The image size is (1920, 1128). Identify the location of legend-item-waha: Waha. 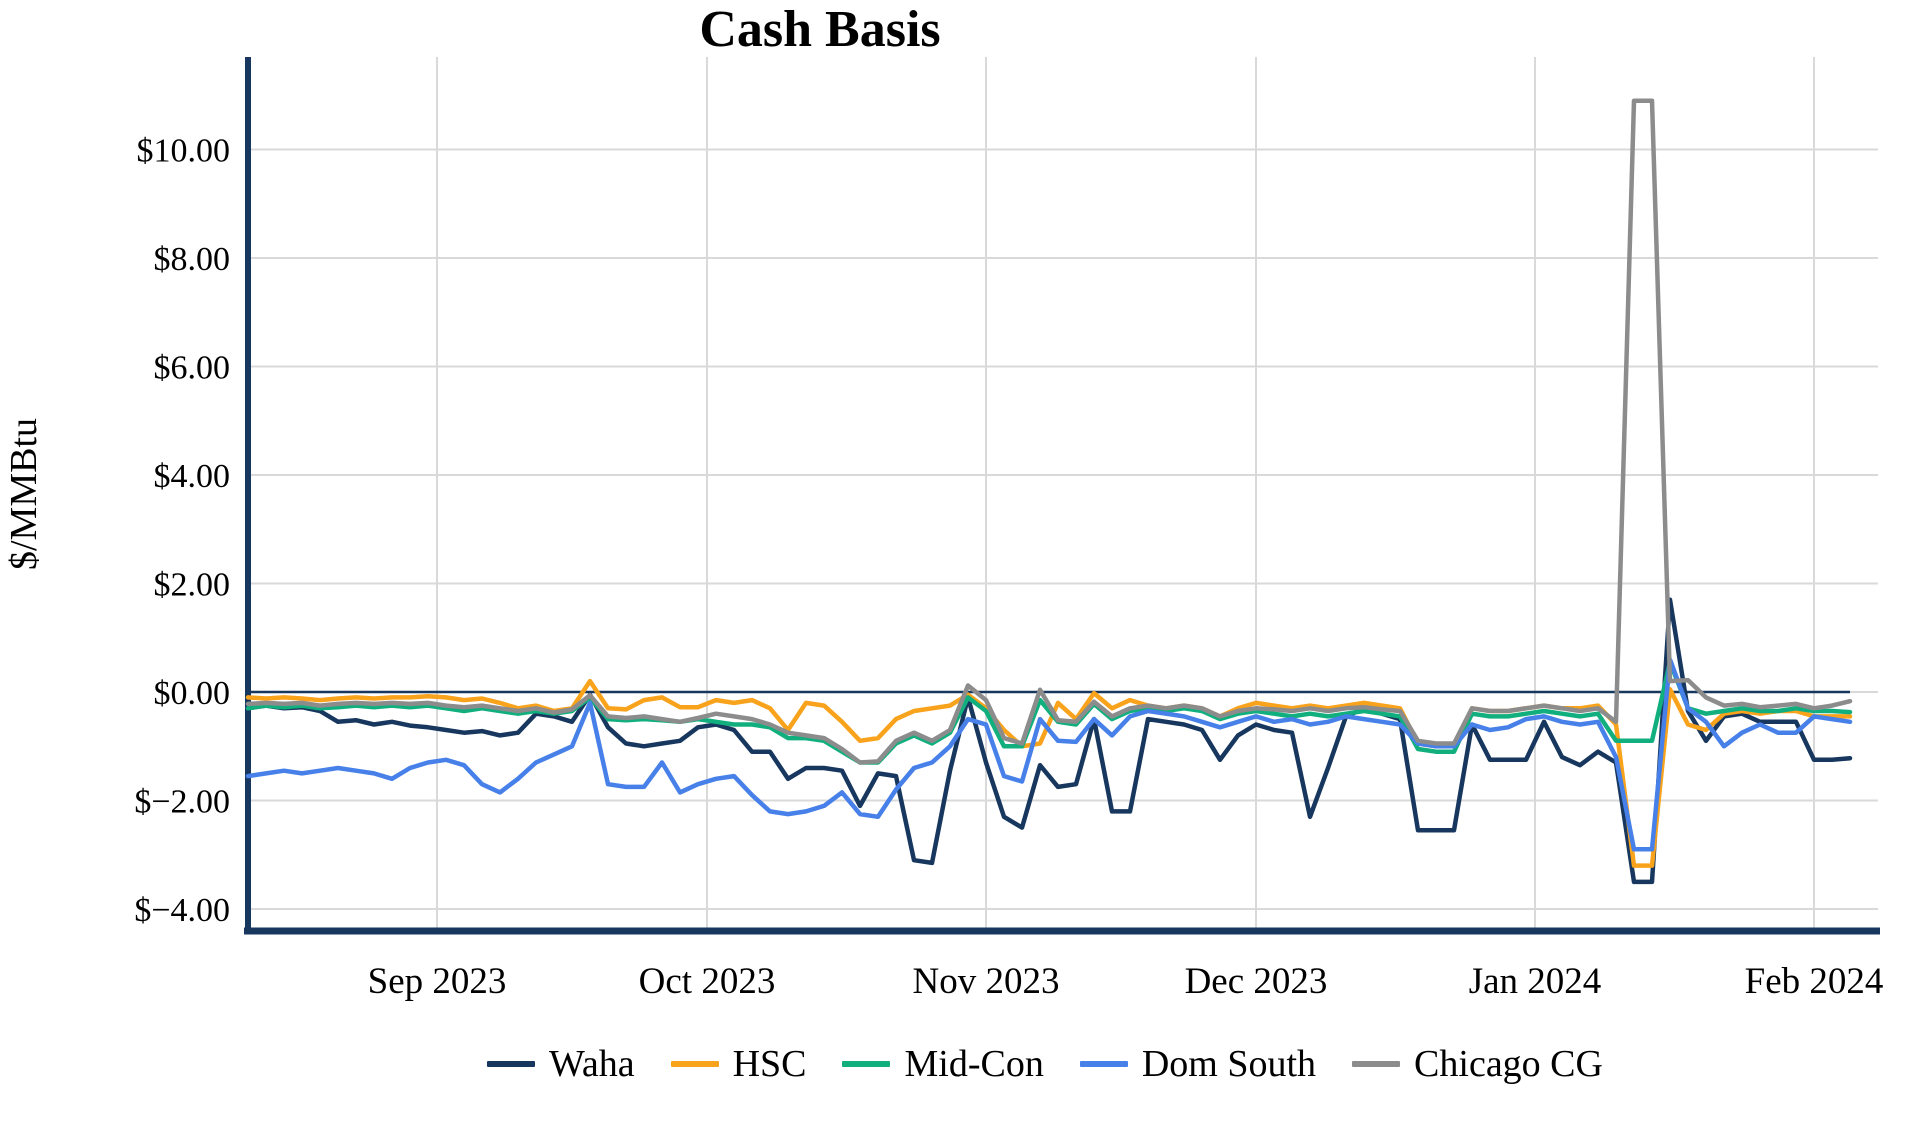
(561, 1064).